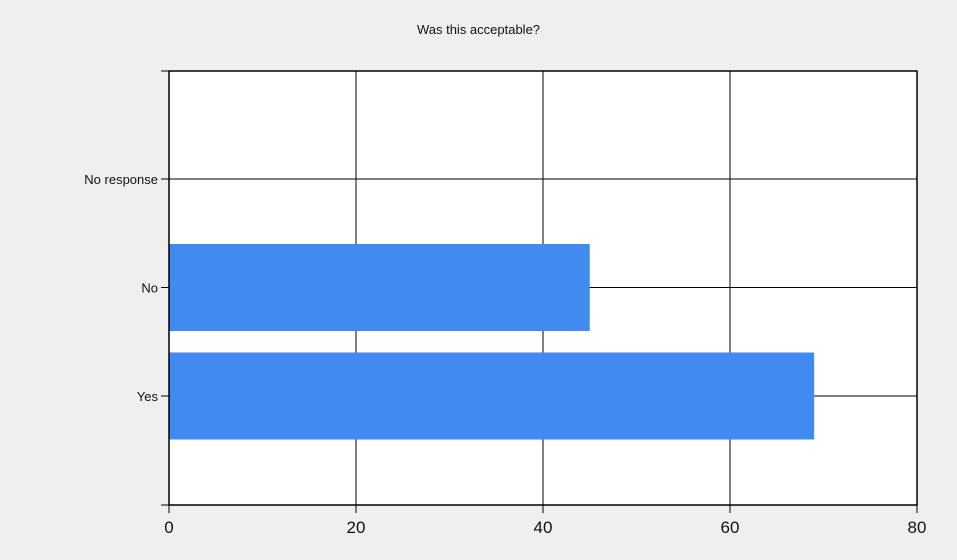  What do you see at coordinates (917, 527) in the screenshot?
I see `x-tick-label-80: 80` at bounding box center [917, 527].